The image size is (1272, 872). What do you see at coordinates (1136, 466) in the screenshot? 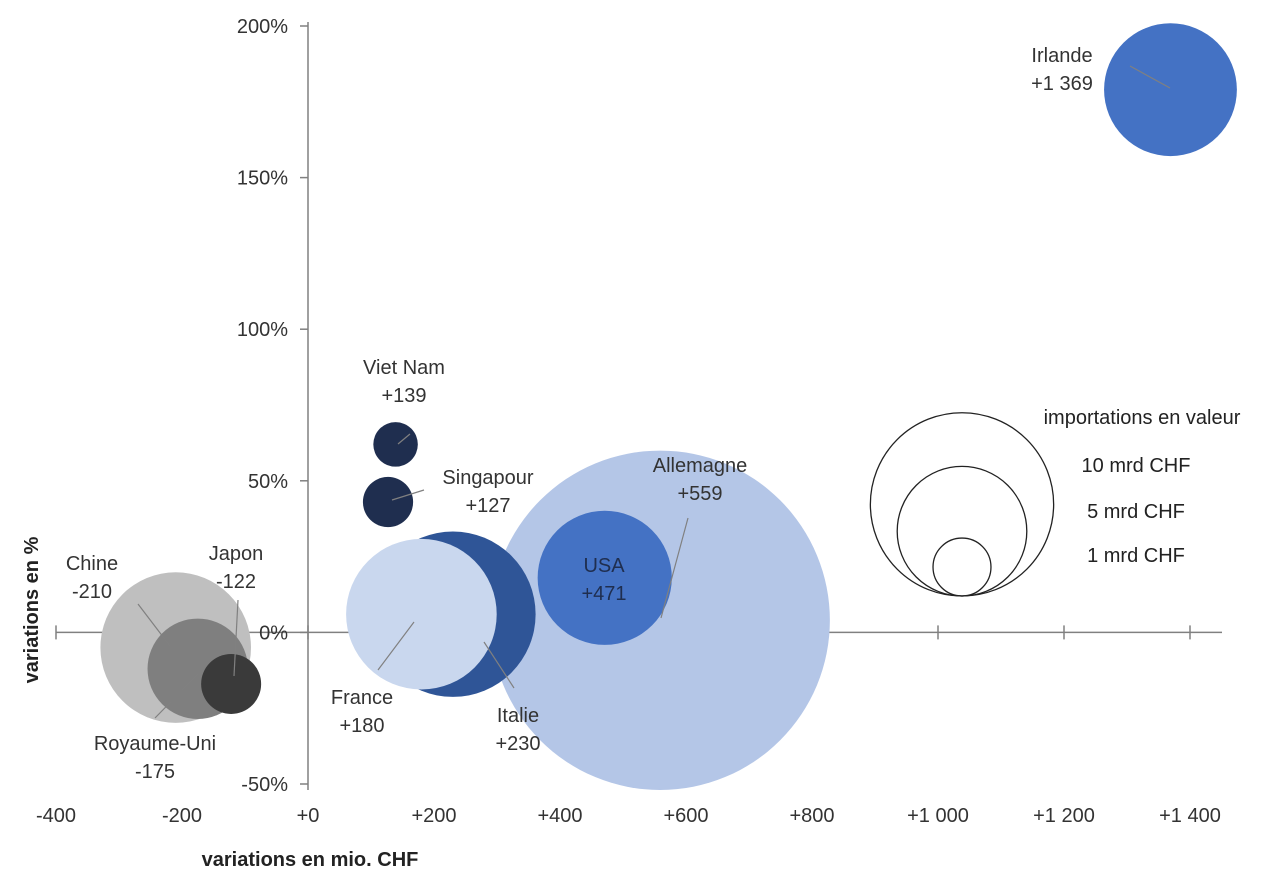
I see `legend-label: 10 mrd CHF` at bounding box center [1136, 466].